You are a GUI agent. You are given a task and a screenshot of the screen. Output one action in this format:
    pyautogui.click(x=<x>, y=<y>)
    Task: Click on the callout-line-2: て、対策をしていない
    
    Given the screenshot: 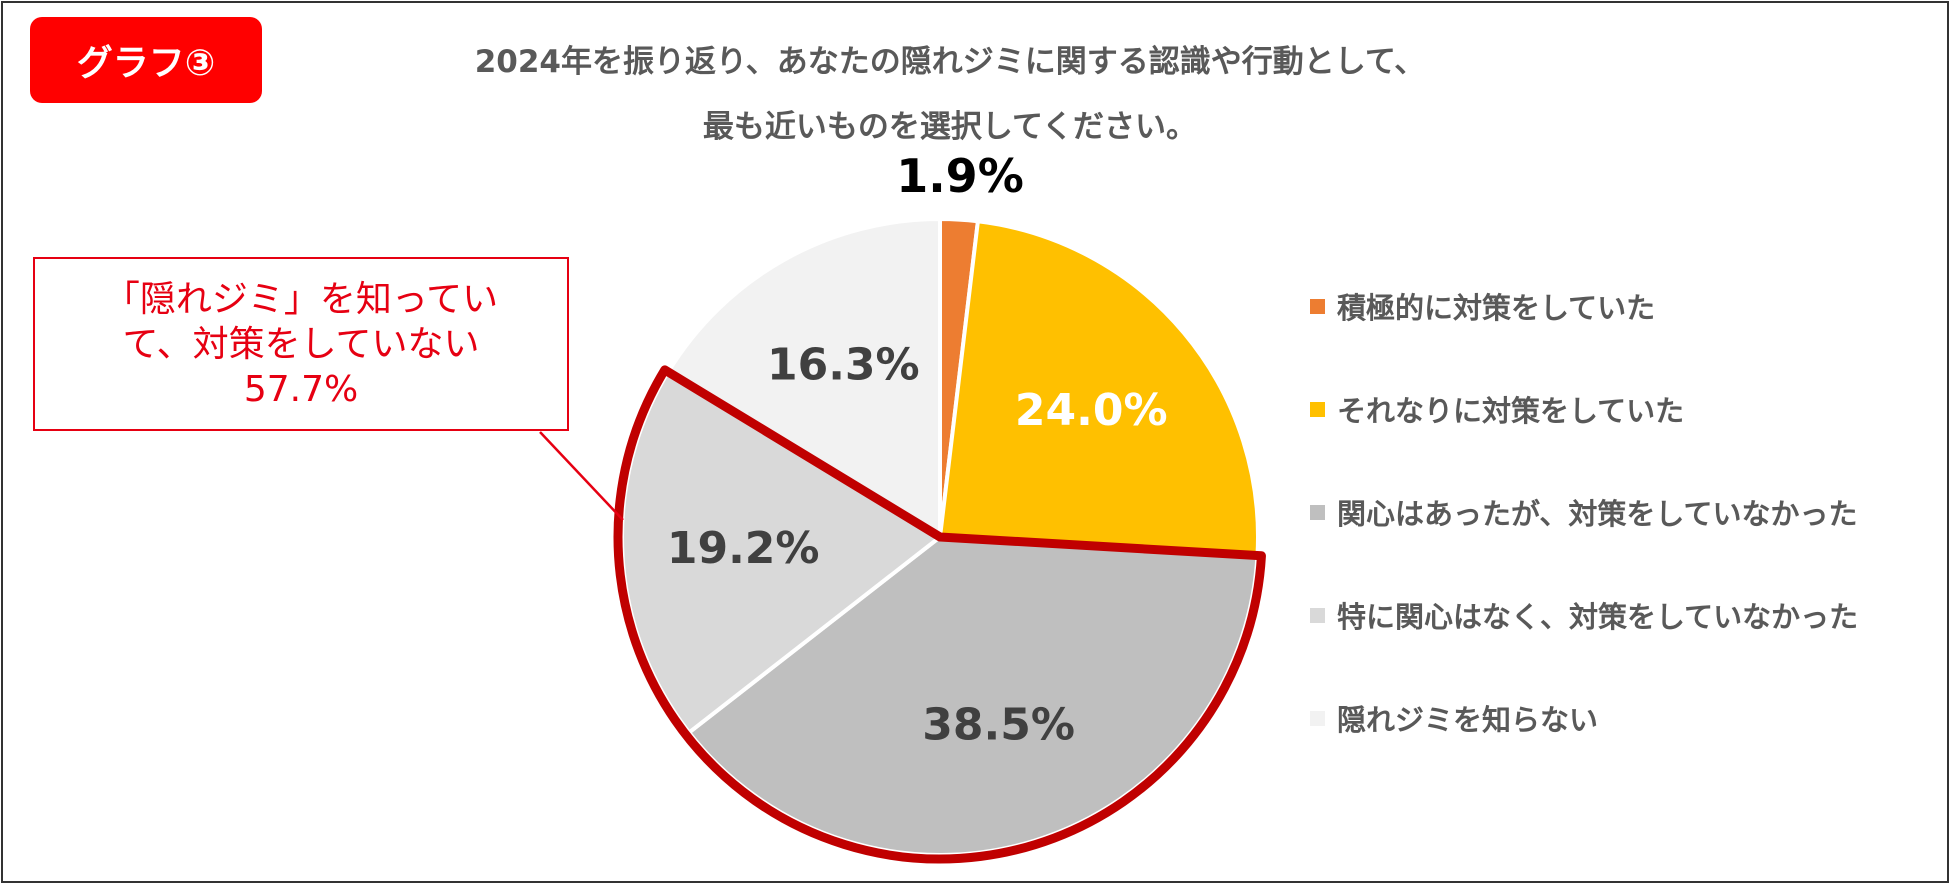 What is the action you would take?
    pyautogui.click(x=301, y=344)
    